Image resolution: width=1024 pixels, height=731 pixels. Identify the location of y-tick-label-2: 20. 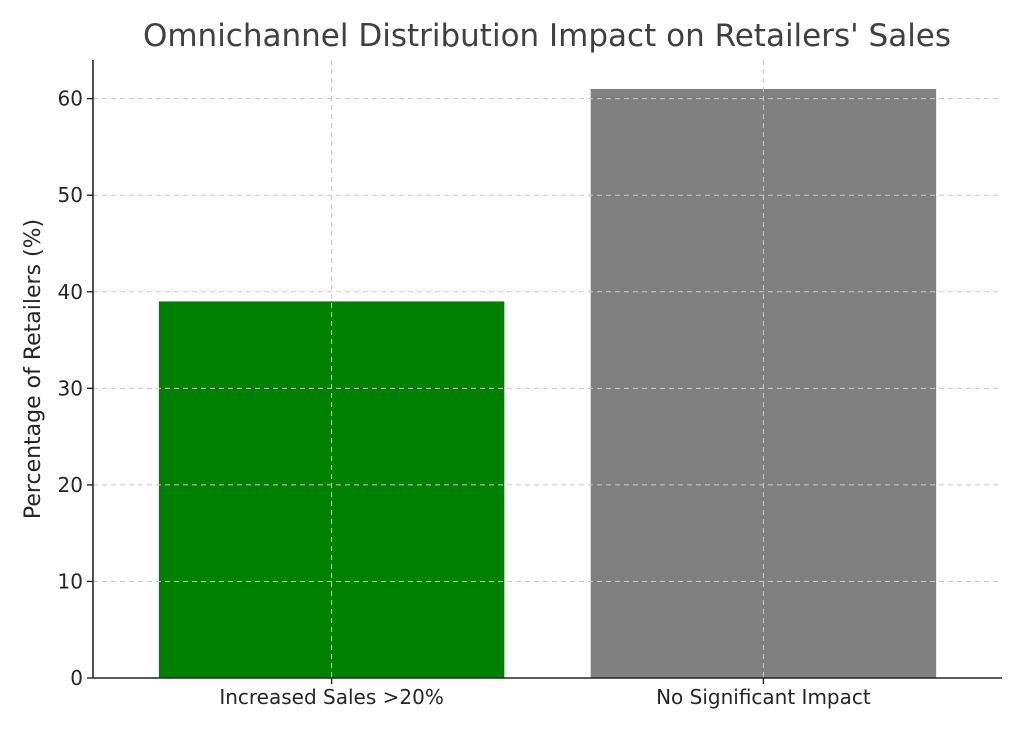
(70, 485).